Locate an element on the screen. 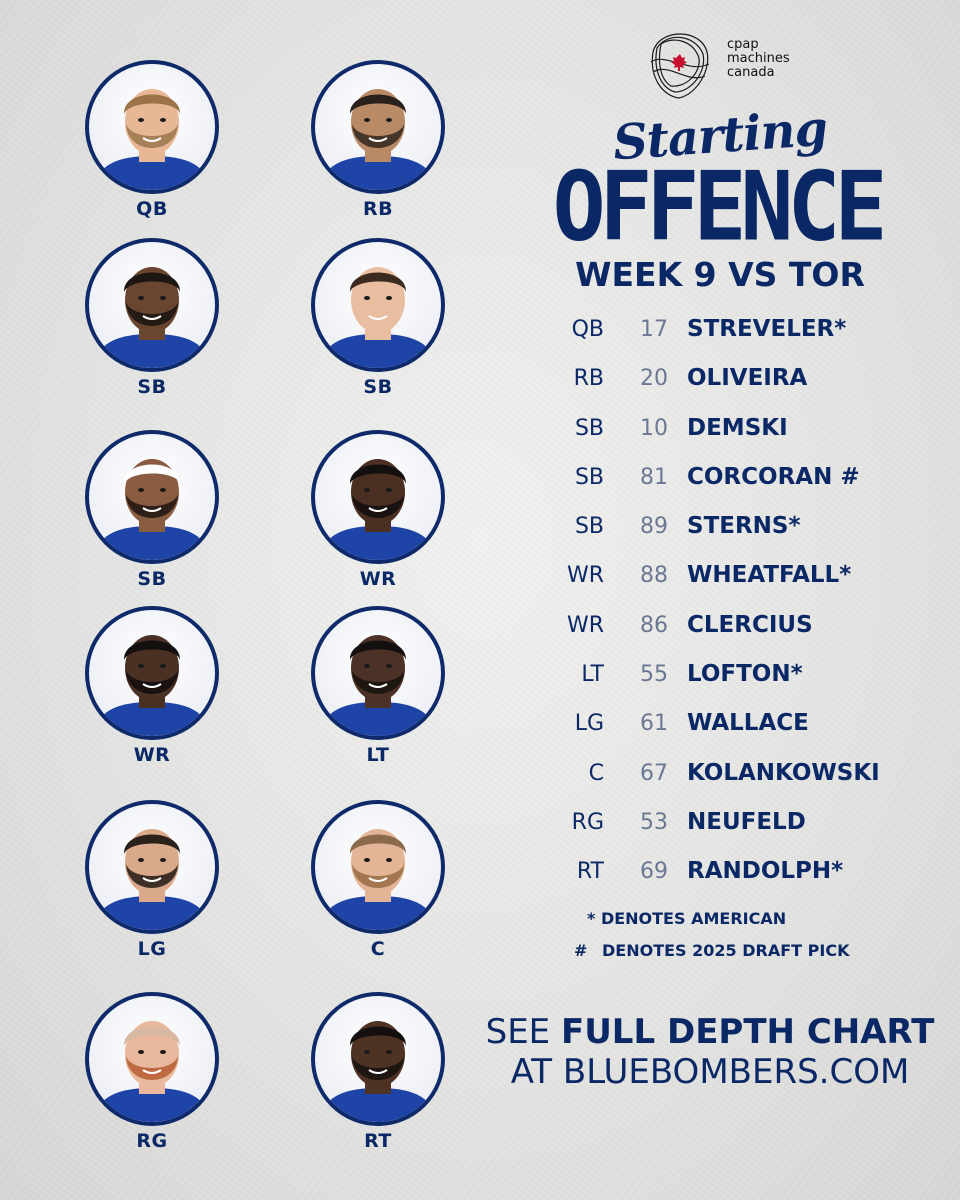 Image resolution: width=960 pixels, height=1200 pixels. roster-number: 88 is located at coordinates (654, 576).